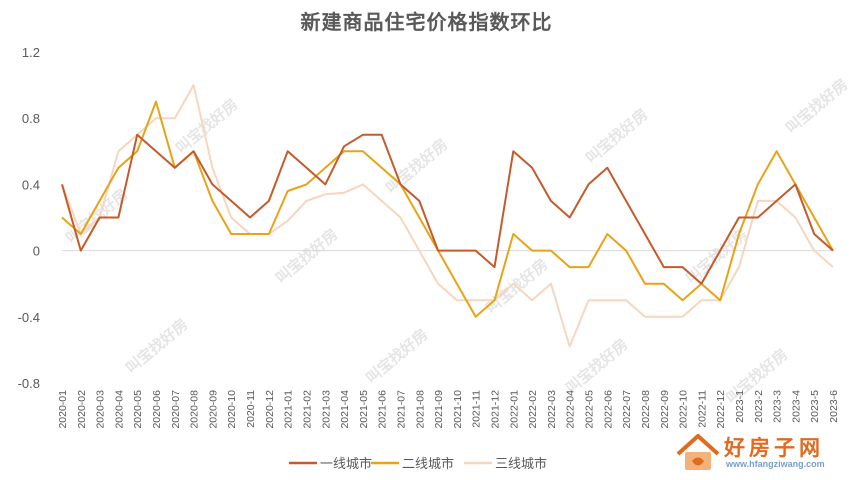 This screenshot has height=480, width=853. Describe the element at coordinates (232, 409) in the screenshot. I see `x-tick-label: 2020-10` at that location.